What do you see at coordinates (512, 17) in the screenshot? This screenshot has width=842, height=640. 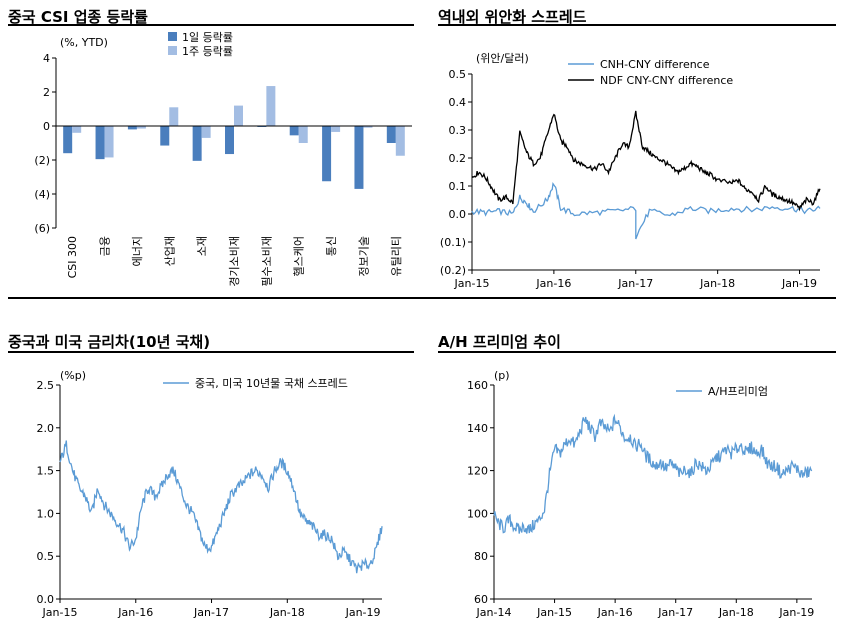 I see `cny-chart-title: 역내외 위안화 스프레드` at bounding box center [512, 17].